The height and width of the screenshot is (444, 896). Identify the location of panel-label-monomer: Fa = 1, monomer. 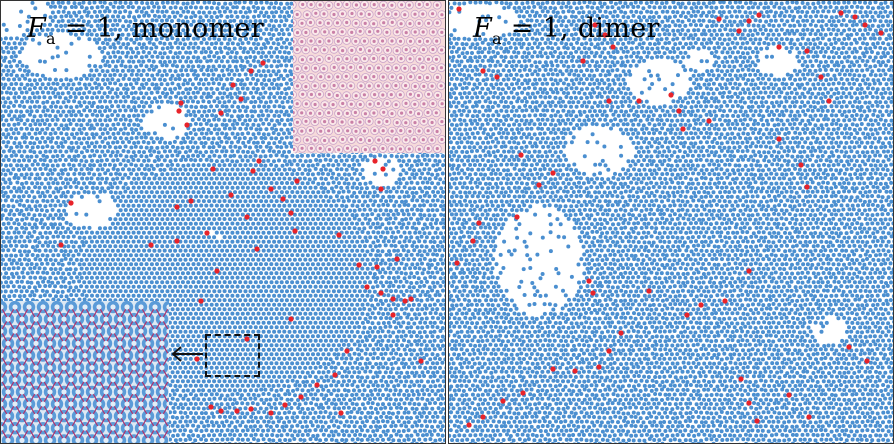
(145, 30).